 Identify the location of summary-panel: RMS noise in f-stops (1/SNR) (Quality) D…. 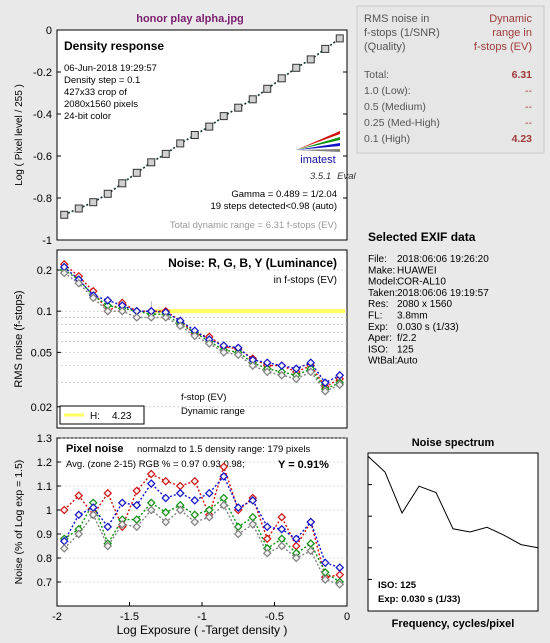
(450, 79).